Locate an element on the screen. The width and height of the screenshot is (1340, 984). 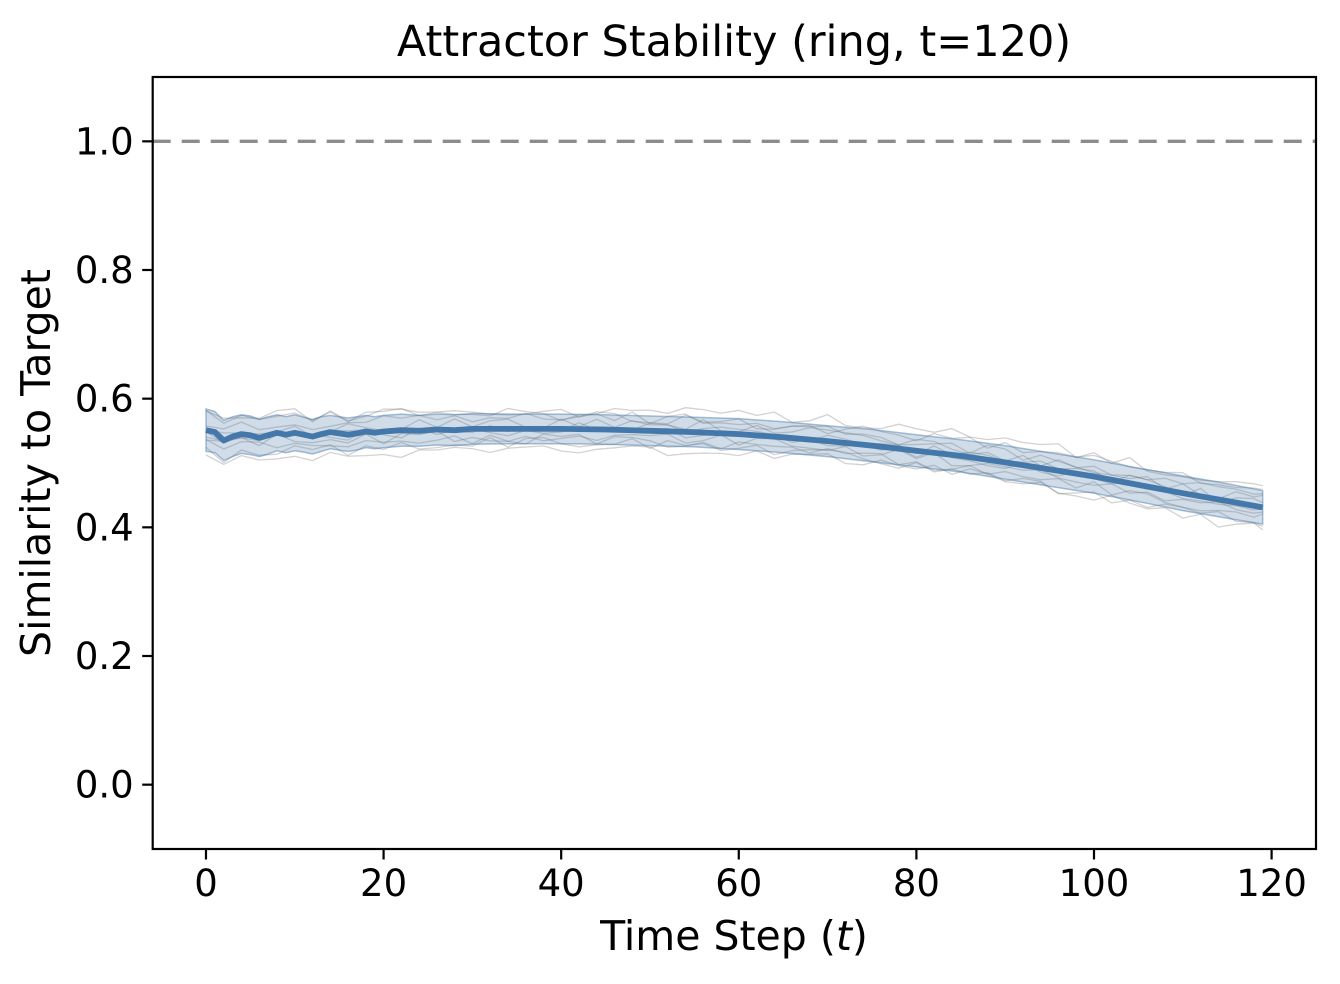
y-tick-label: 0.0 is located at coordinates (104, 785).